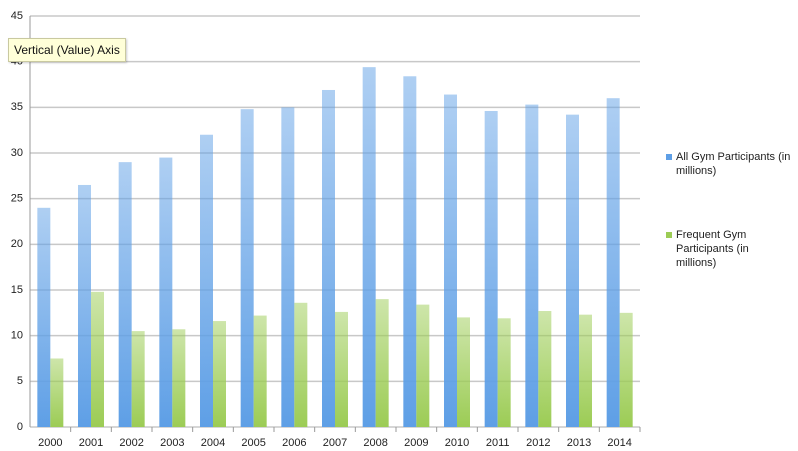 The width and height of the screenshot is (798, 451). I want to click on y-tick-label: 0, so click(20, 427).